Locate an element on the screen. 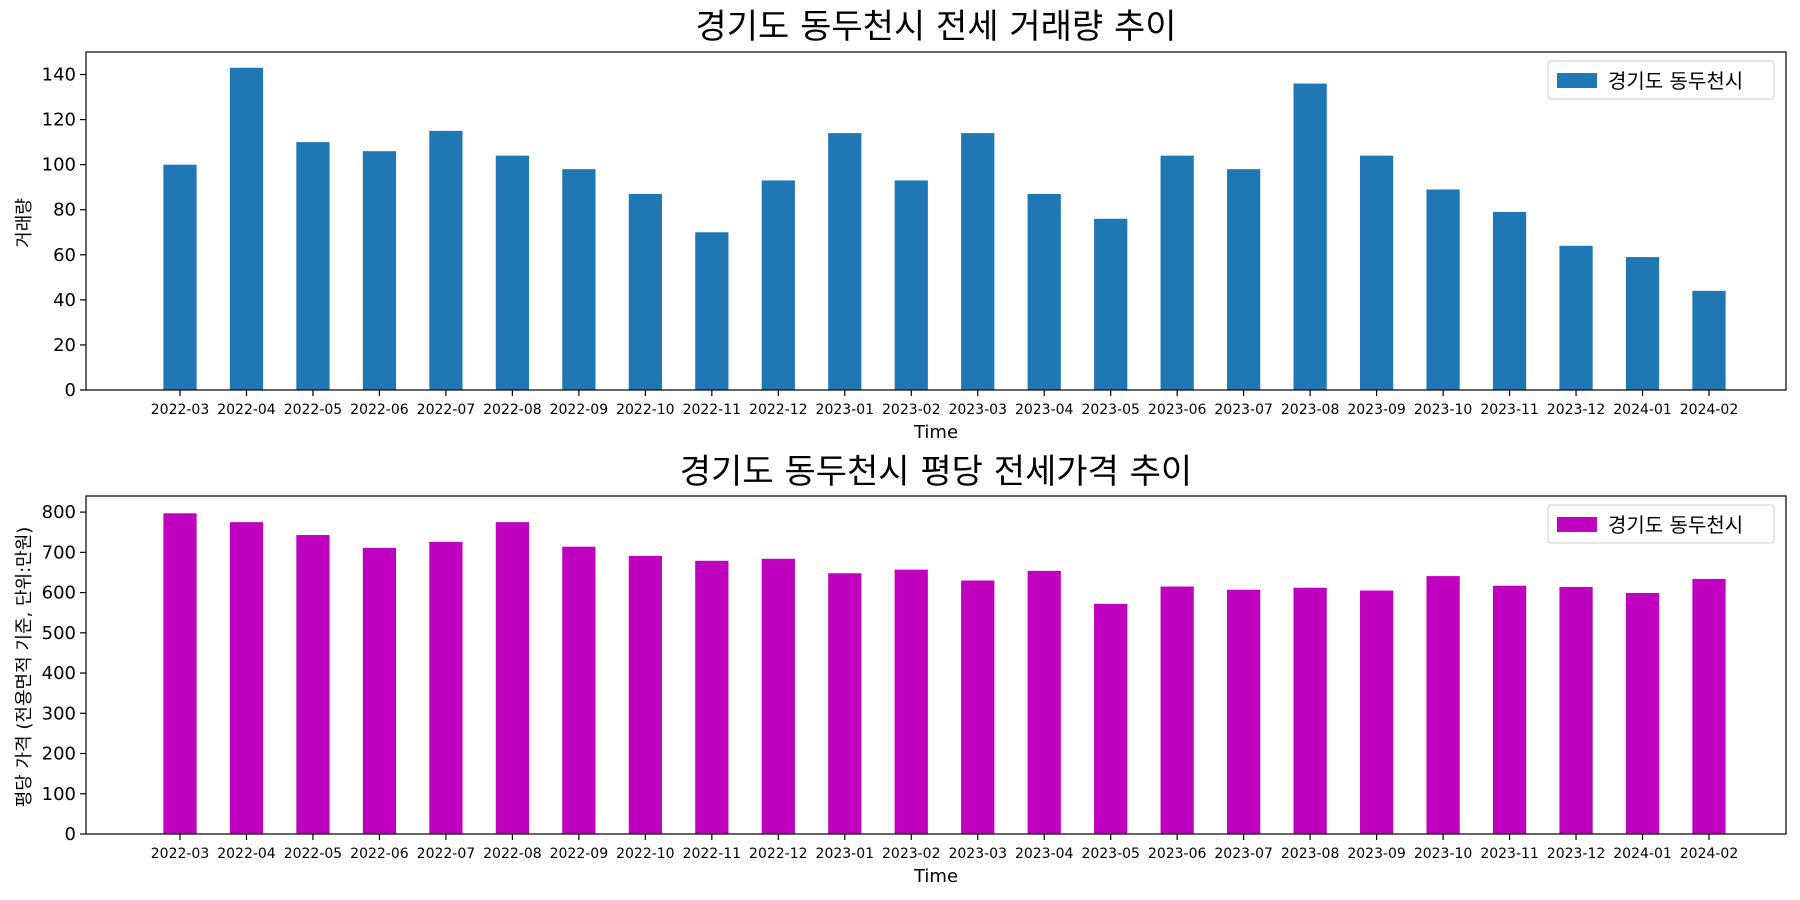 This screenshot has width=1800, height=900. x-tick-label: 2023-06 is located at coordinates (1177, 854).